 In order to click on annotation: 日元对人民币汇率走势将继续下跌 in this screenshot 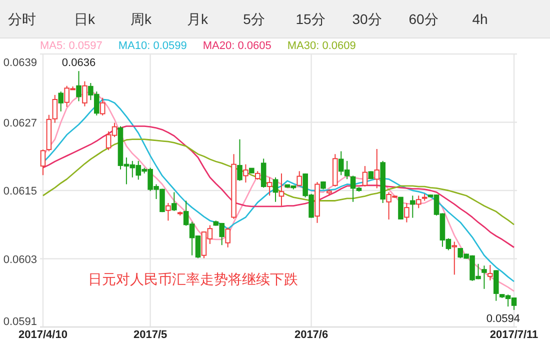, I will do `click(193, 279)`.